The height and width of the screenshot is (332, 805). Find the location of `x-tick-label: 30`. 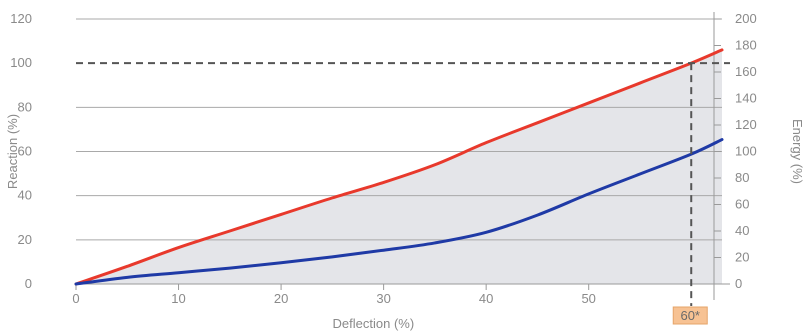

x-tick-label: 30 is located at coordinates (383, 298).